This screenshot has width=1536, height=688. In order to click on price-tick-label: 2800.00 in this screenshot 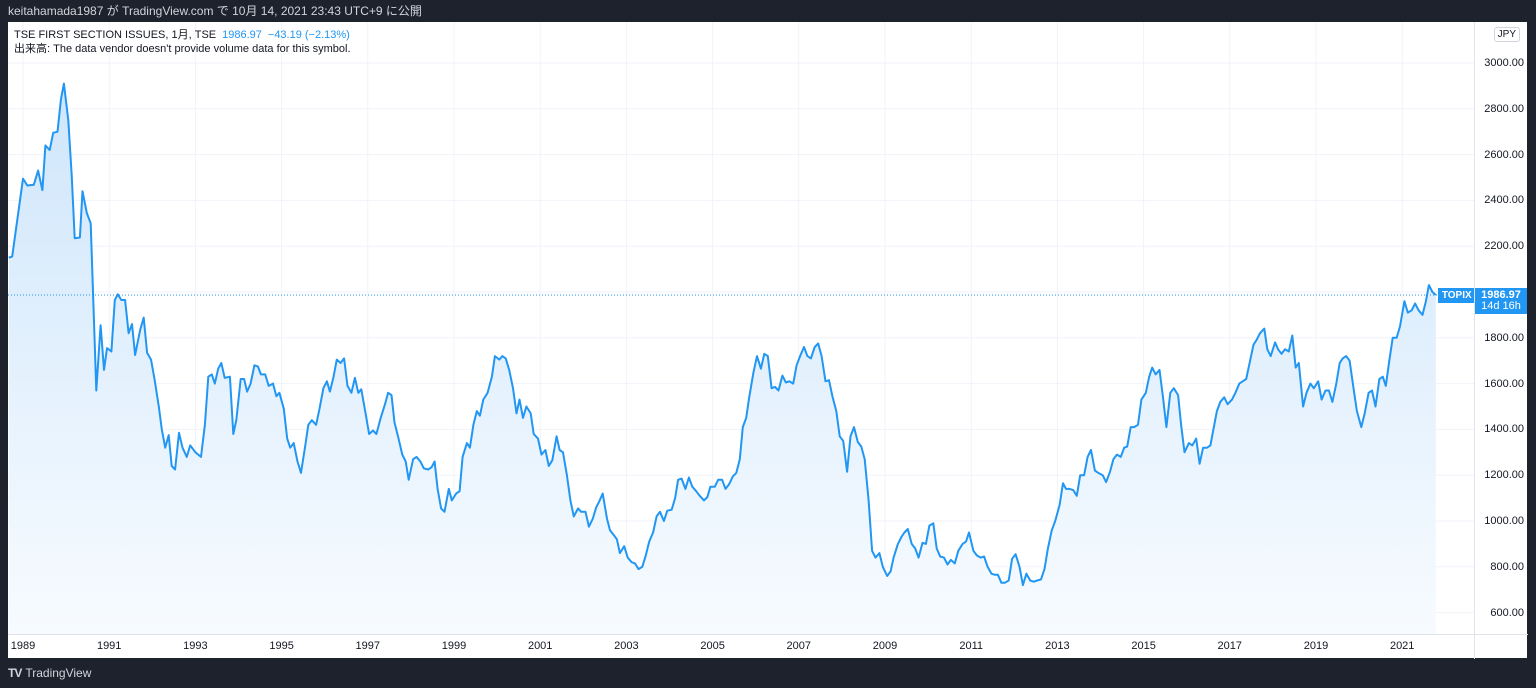, I will do `click(1504, 108)`.